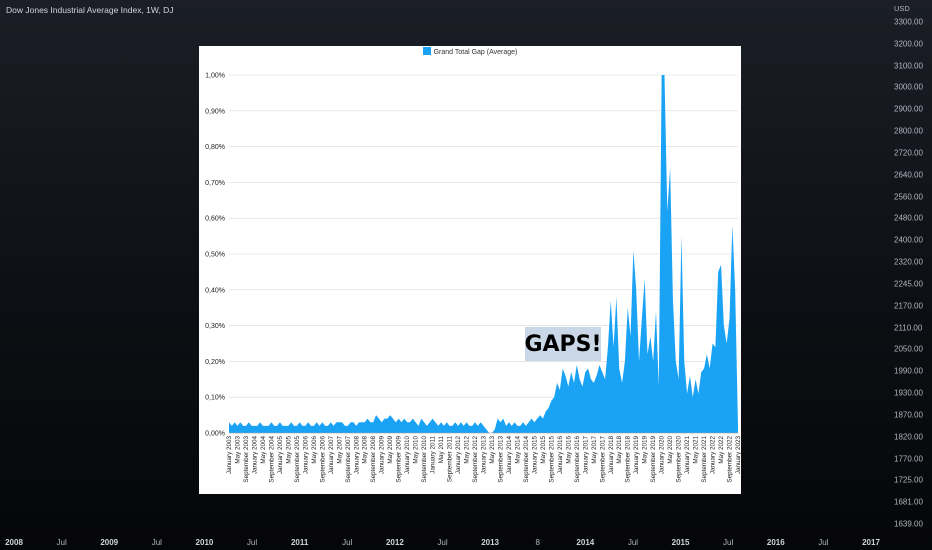  Describe the element at coordinates (407, 455) in the screenshot. I see `x-tick-label: January 2010` at that location.